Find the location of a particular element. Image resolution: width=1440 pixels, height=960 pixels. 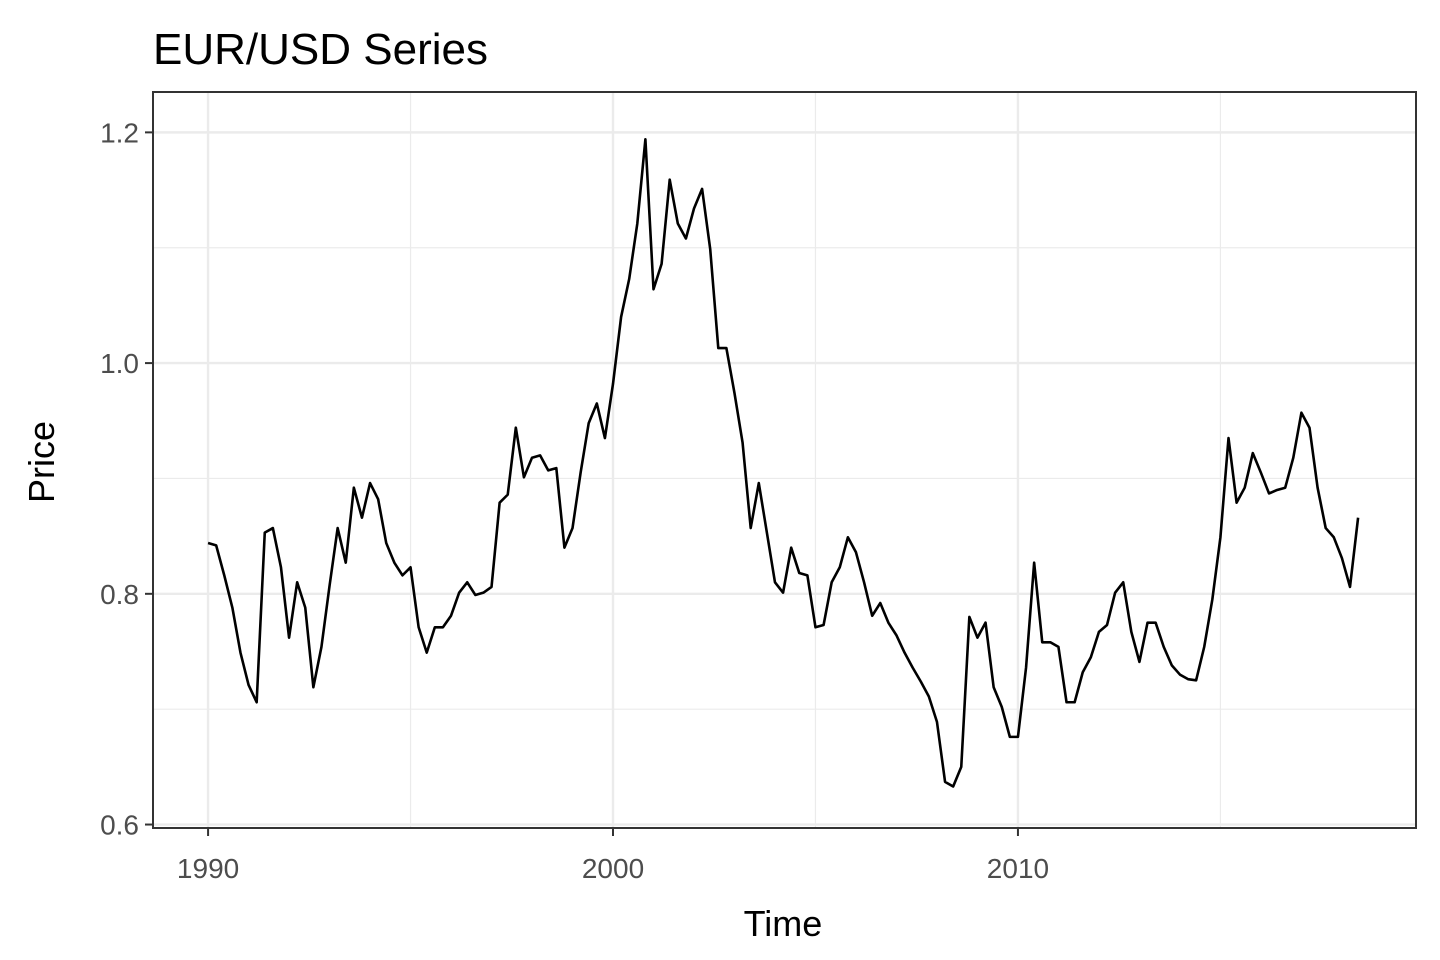

x-tick-label: 2010 is located at coordinates (1018, 868).